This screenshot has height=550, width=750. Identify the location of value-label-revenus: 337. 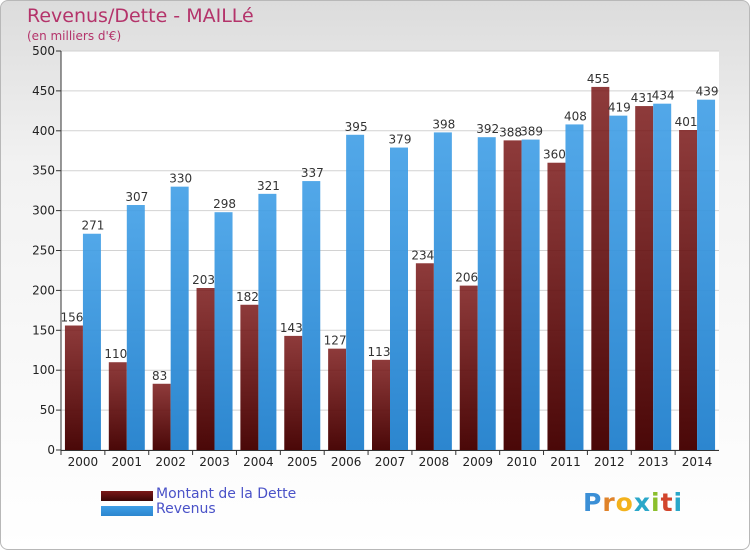
(312, 173).